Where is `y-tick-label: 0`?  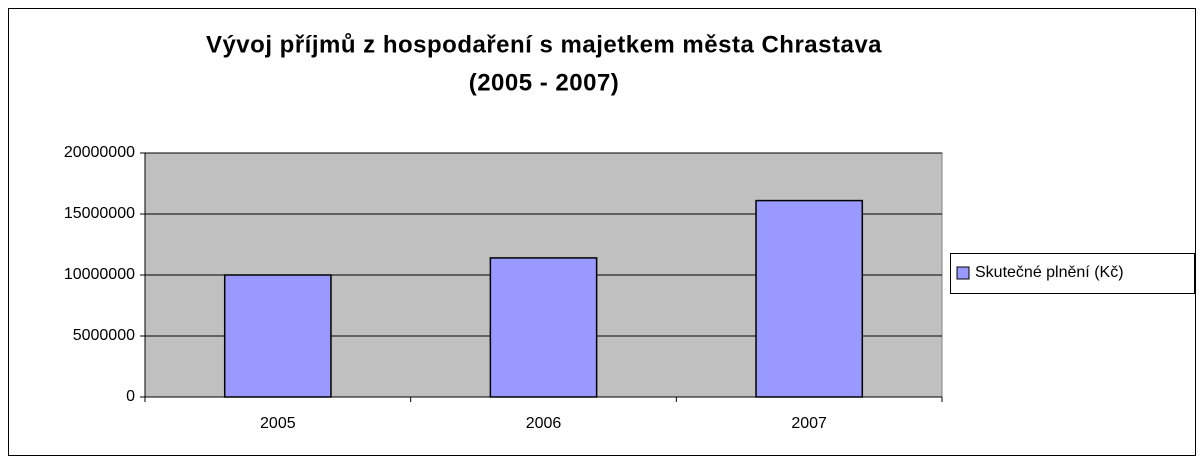
y-tick-label: 0 is located at coordinates (130, 396).